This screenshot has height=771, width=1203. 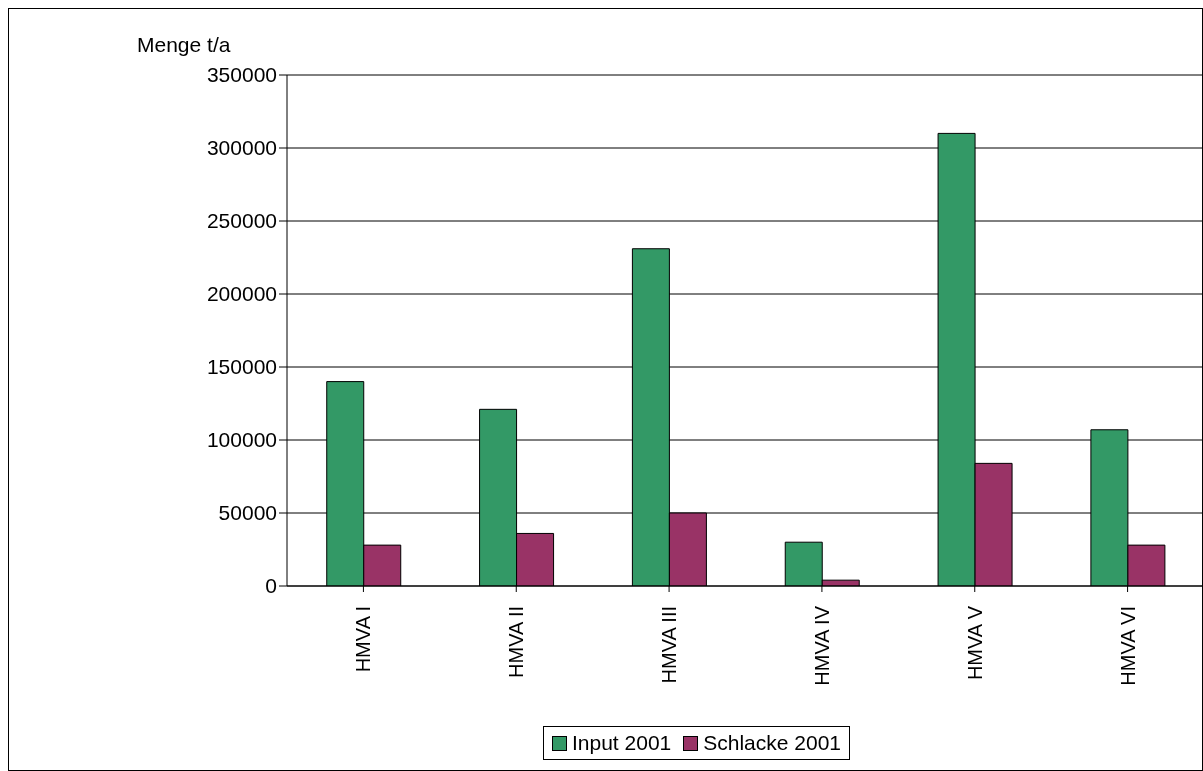 I want to click on x-tick-label: HMVA V, so click(x=974, y=643).